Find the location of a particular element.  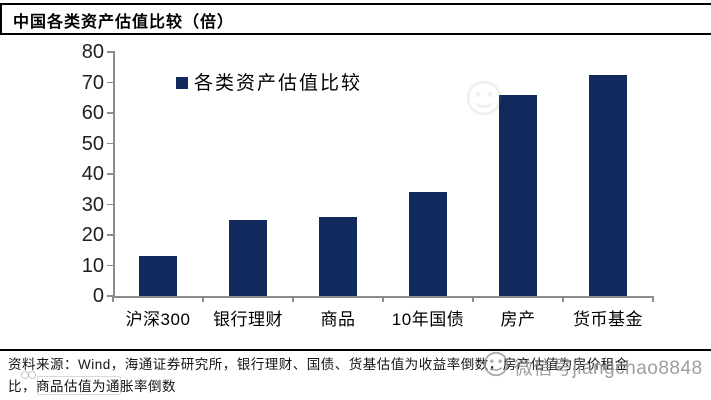

y-tick-label: 30 is located at coordinates (92, 204).